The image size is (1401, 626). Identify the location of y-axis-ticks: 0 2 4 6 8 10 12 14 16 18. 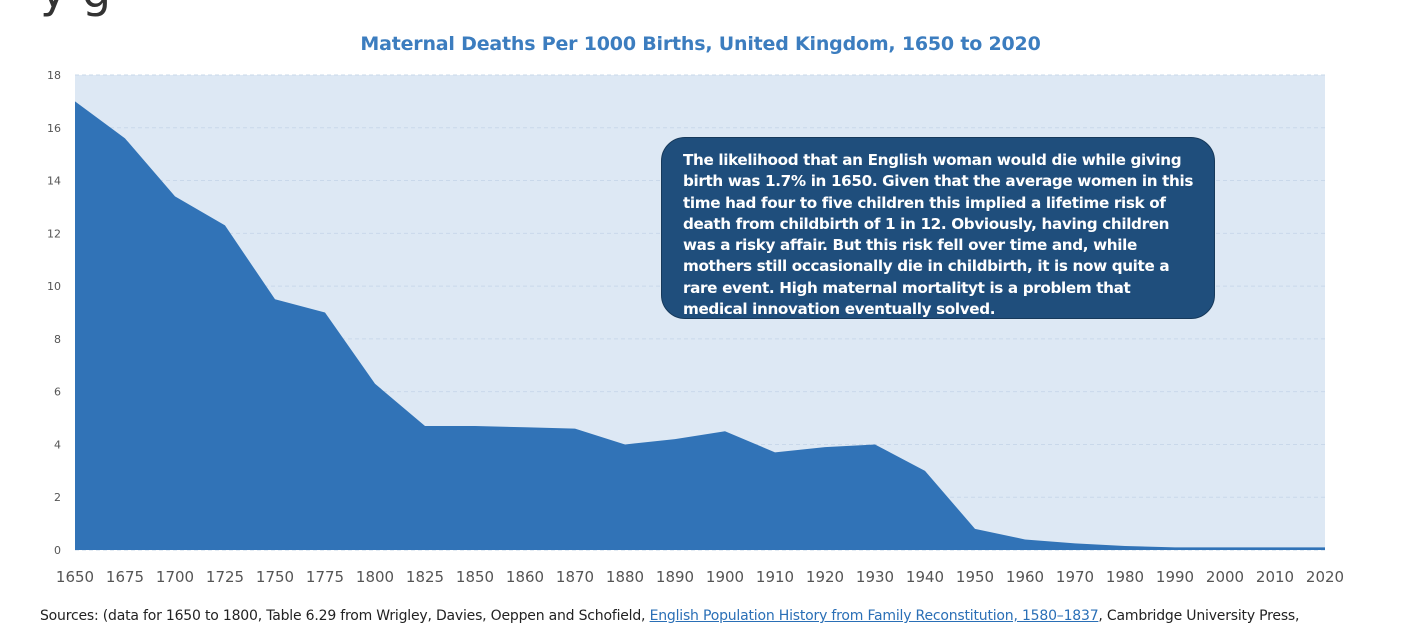
(54, 313).